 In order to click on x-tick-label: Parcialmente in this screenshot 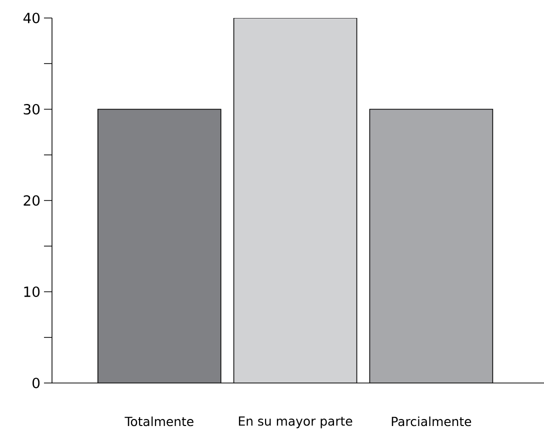, I will do `click(432, 421)`.